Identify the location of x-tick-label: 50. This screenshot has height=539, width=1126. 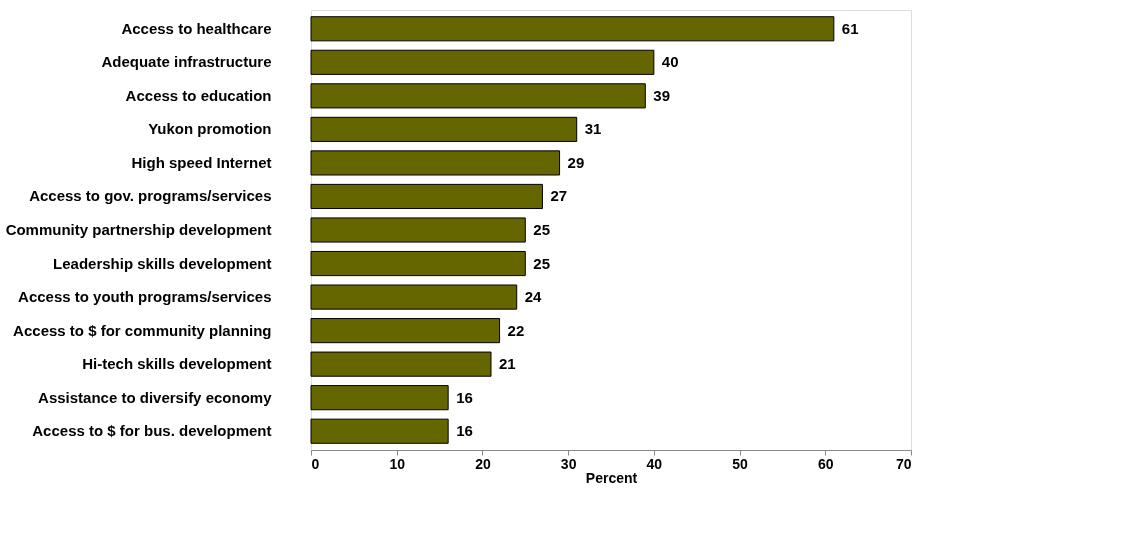
(740, 463).